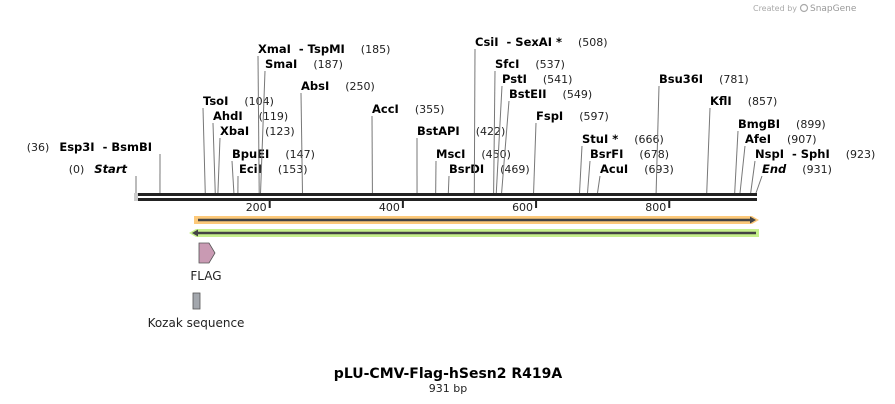 This screenshot has width=895, height=404. What do you see at coordinates (473, 154) in the screenshot?
I see `enzyme-site: MscI (450)` at bounding box center [473, 154].